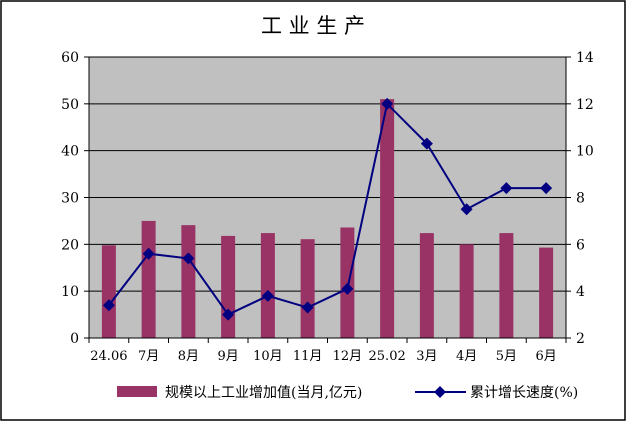  I want to click on chart-title: 工 业 生 产, so click(313, 26).